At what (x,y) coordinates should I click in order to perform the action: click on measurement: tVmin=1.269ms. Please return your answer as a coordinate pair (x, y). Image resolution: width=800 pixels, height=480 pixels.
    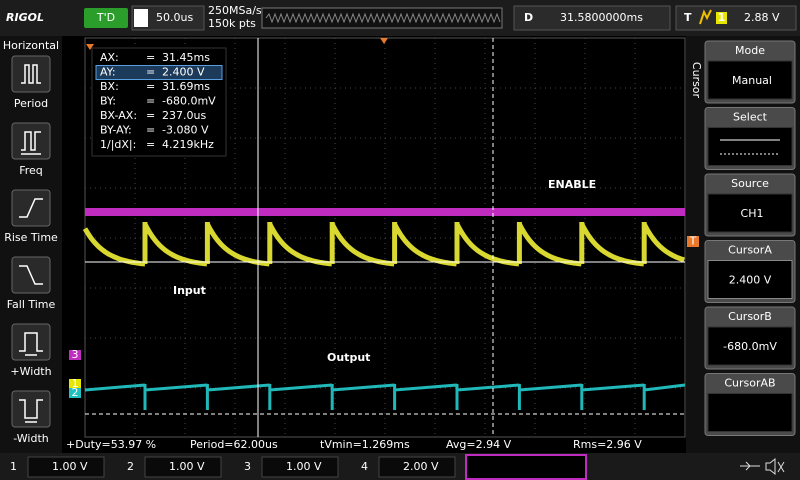
    Looking at the image, I should click on (365, 444).